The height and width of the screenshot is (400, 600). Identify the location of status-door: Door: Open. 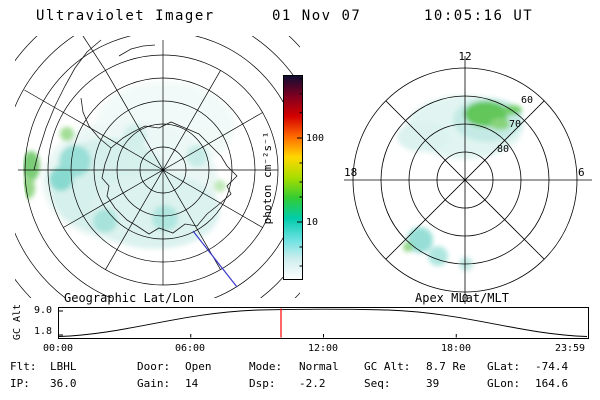
(174, 366).